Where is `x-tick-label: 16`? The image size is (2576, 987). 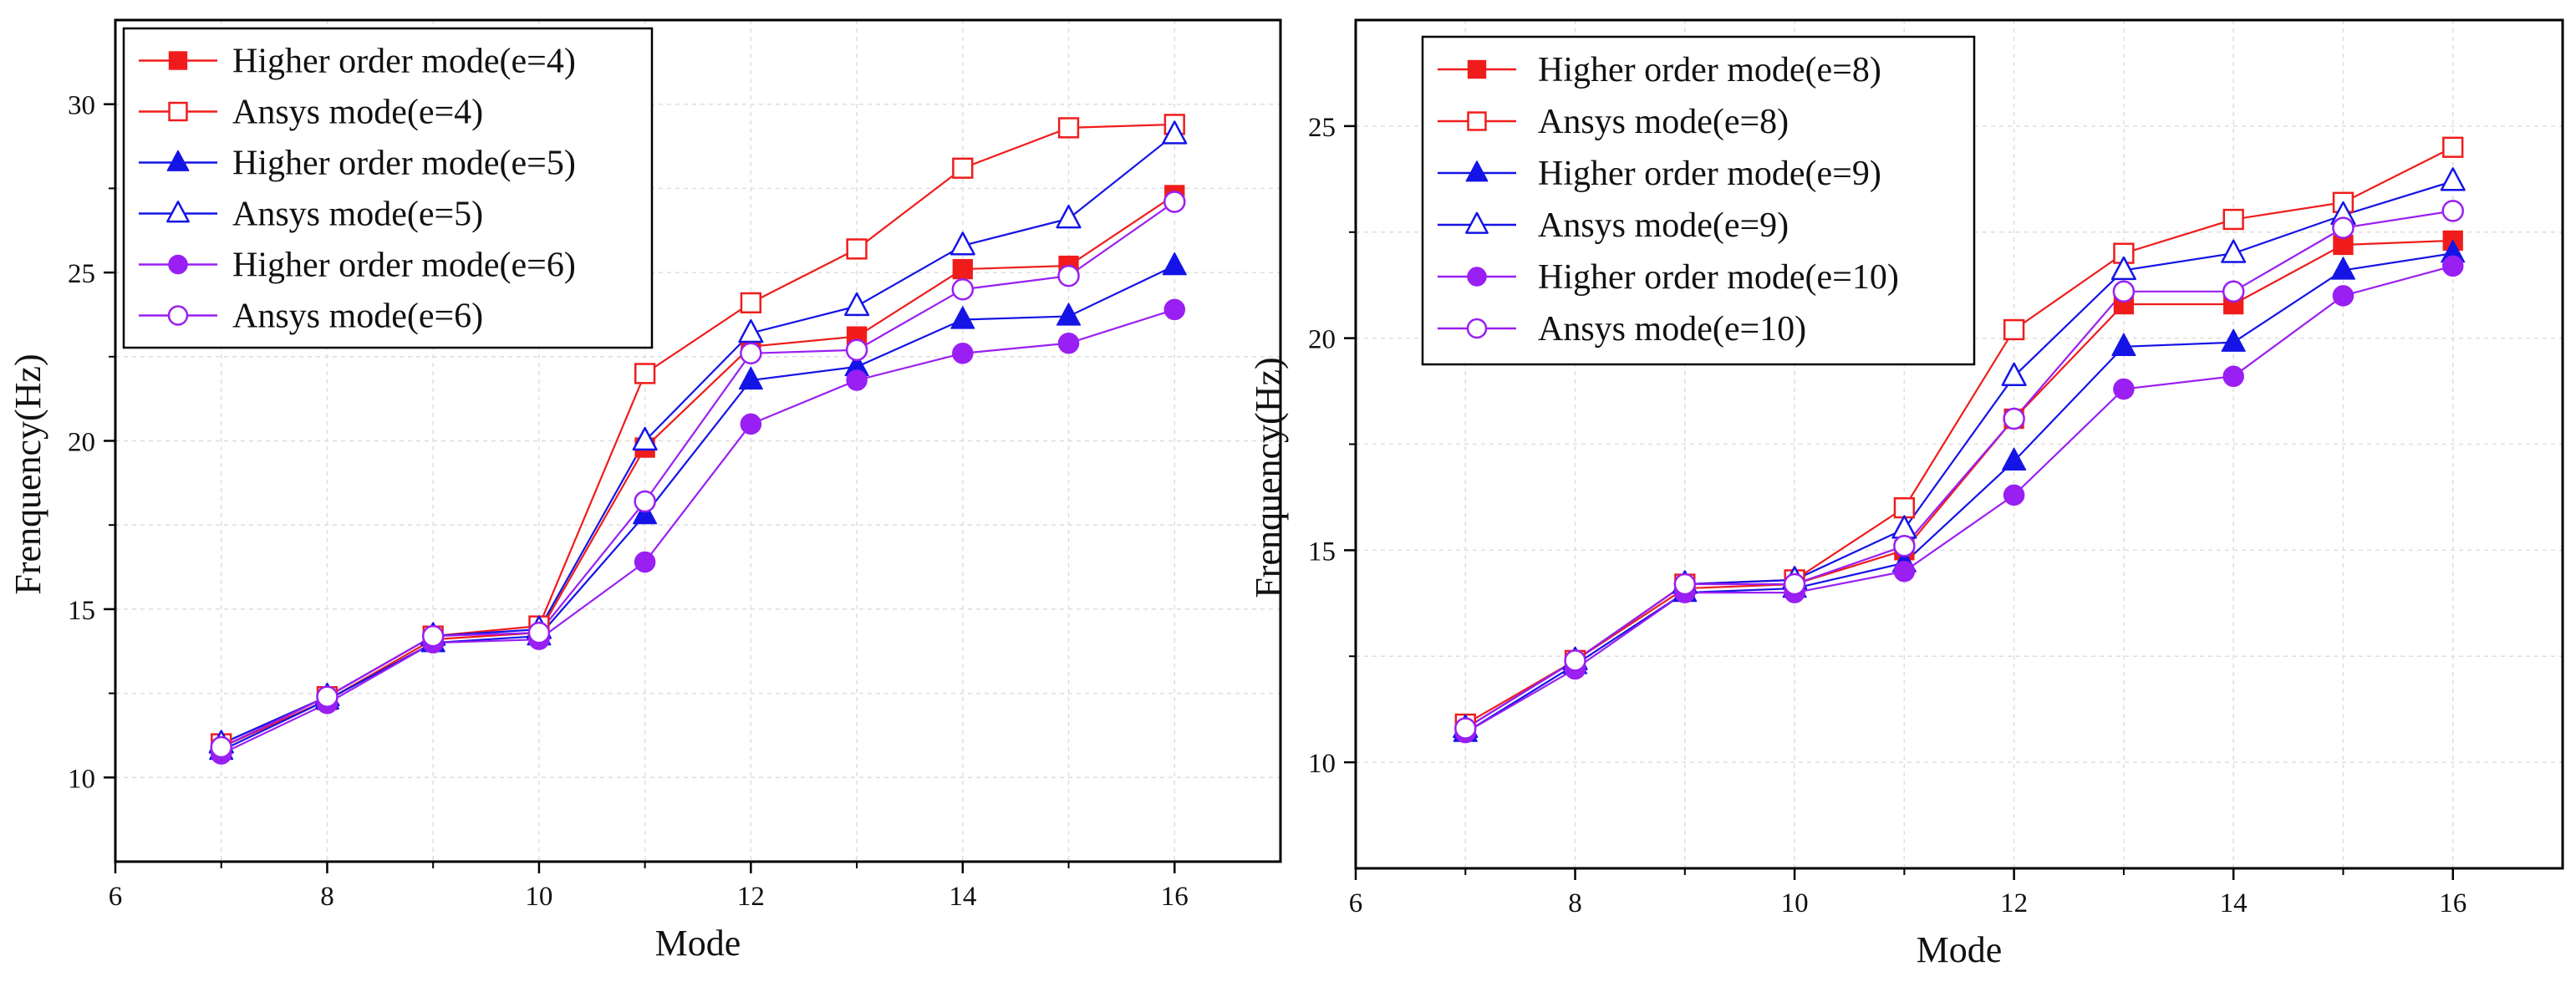
x-tick-label: 16 is located at coordinates (2453, 903).